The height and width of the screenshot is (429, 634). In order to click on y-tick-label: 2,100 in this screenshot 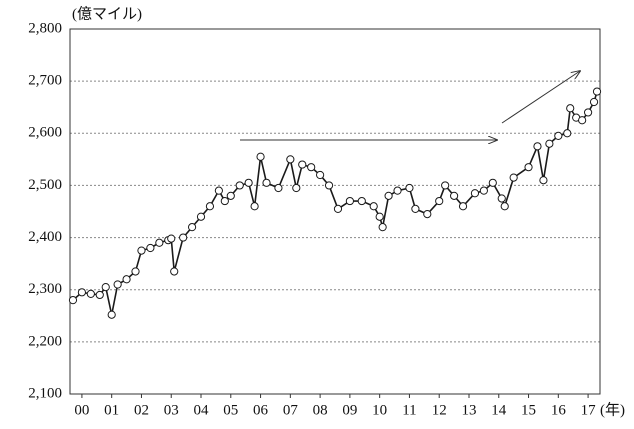, I will do `click(45, 393)`.